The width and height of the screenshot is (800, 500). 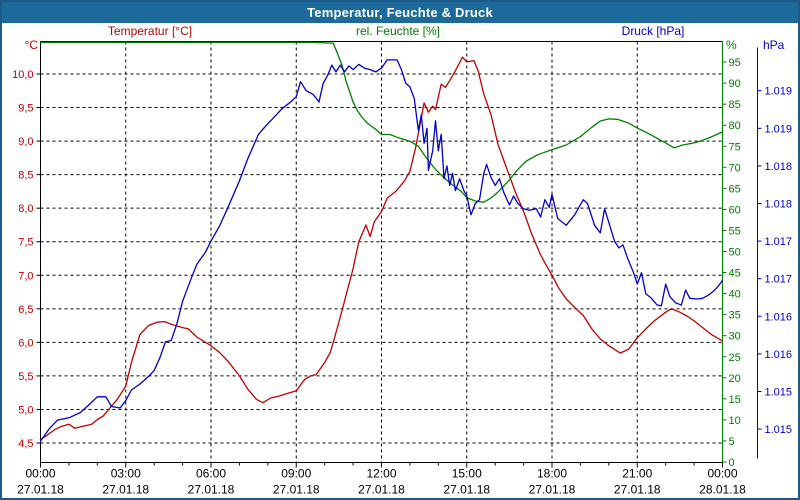 What do you see at coordinates (31, 45) in the screenshot?
I see `temp-axis-unit: °C` at bounding box center [31, 45].